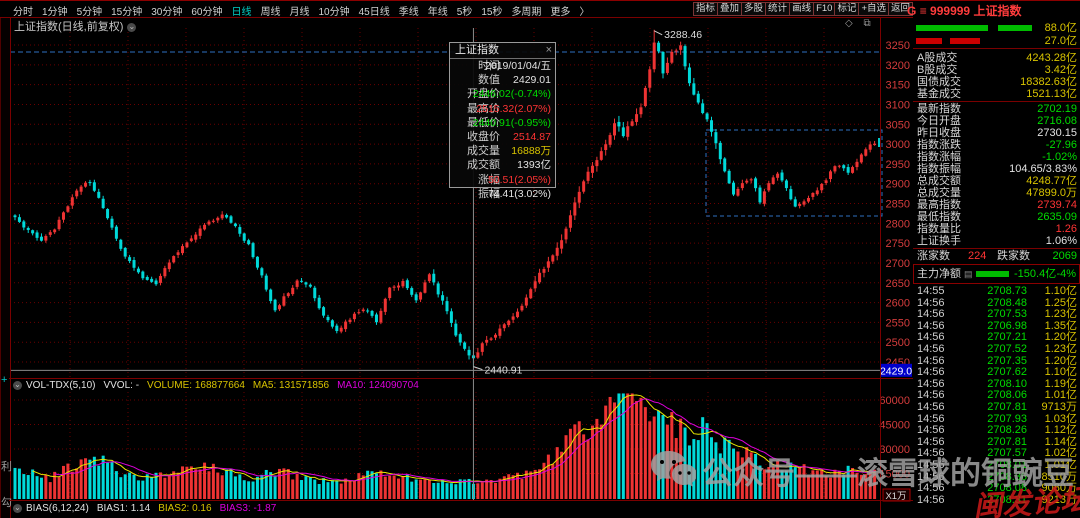 The height and width of the screenshot is (518, 1080). I want to click on period-tab-30分钟: 30分钟, so click(167, 12).